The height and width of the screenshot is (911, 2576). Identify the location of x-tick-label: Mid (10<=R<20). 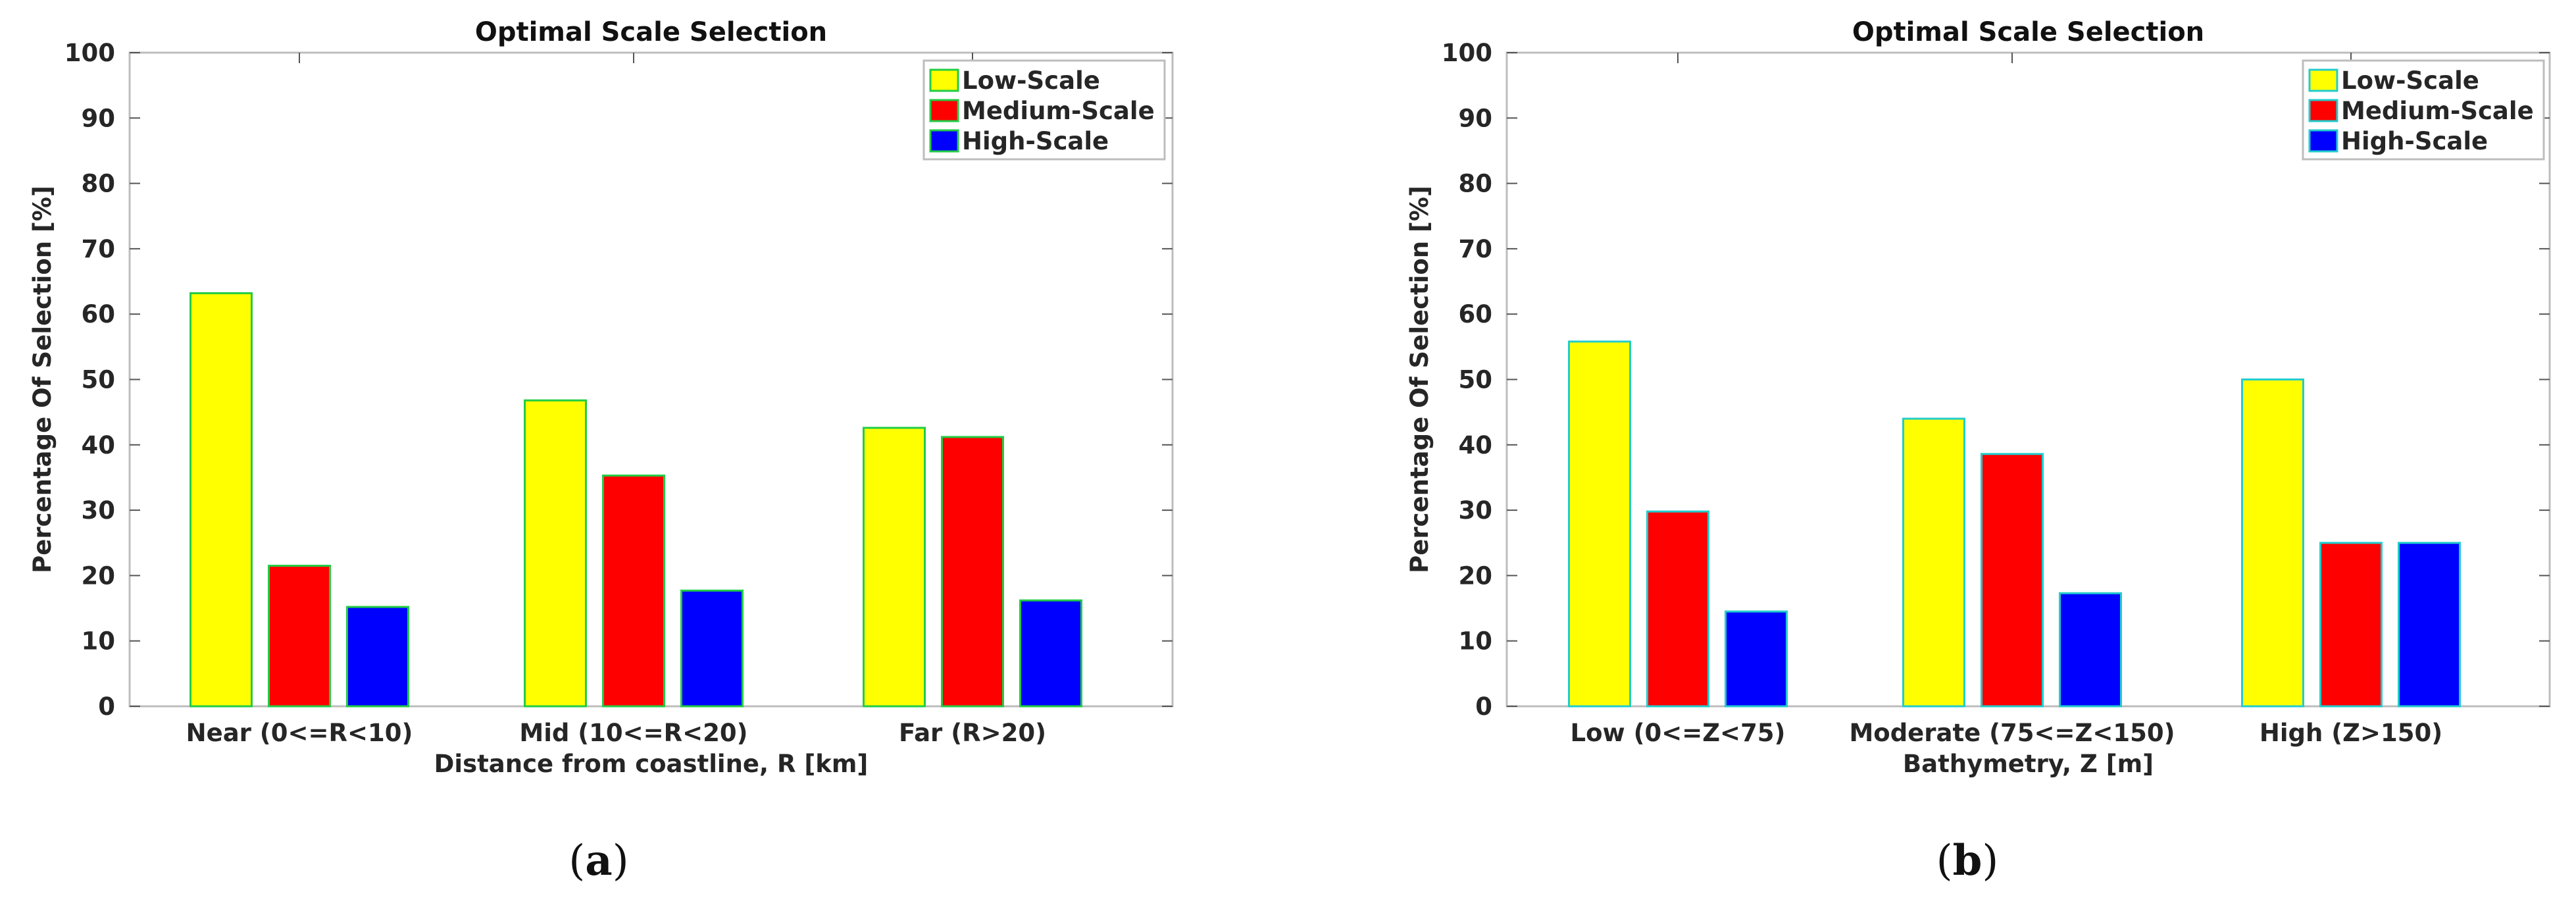
(633, 733).